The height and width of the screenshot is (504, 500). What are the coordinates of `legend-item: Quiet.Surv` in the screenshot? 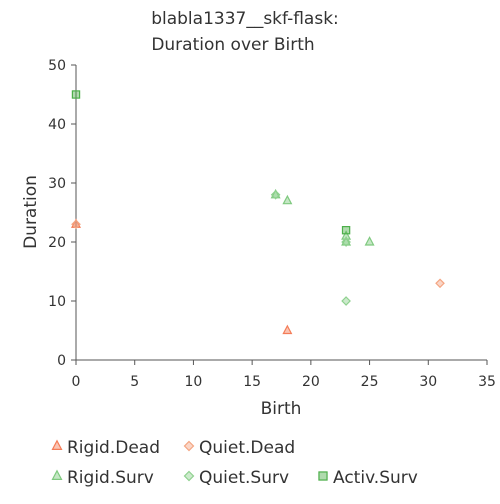 It's located at (236, 478).